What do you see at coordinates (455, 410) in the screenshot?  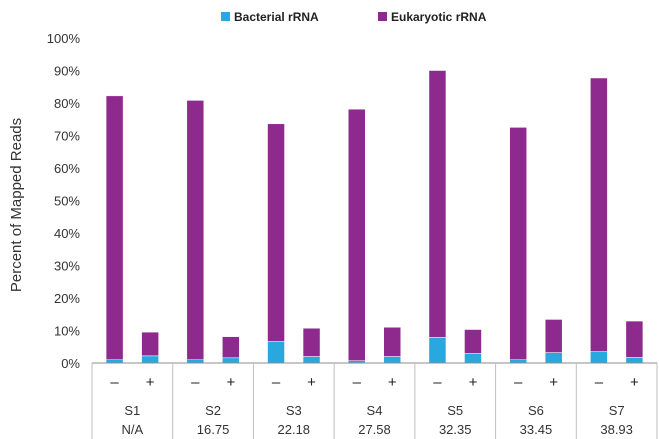 I see `sample-name-label: S5` at bounding box center [455, 410].